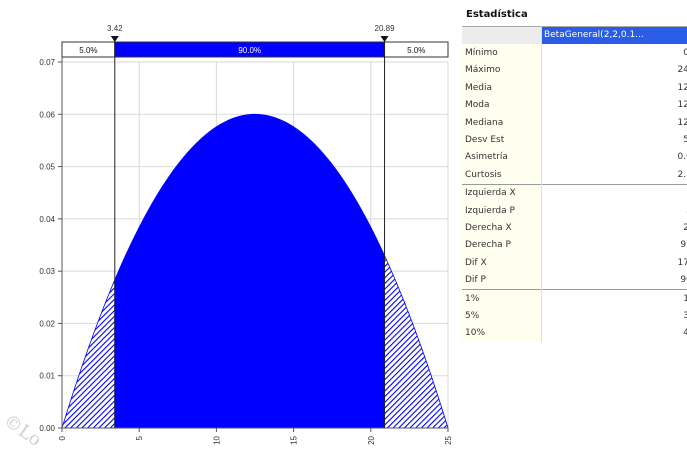 This screenshot has height=451, width=687. I want to click on statistics-row: 1%1.591, so click(574, 298).